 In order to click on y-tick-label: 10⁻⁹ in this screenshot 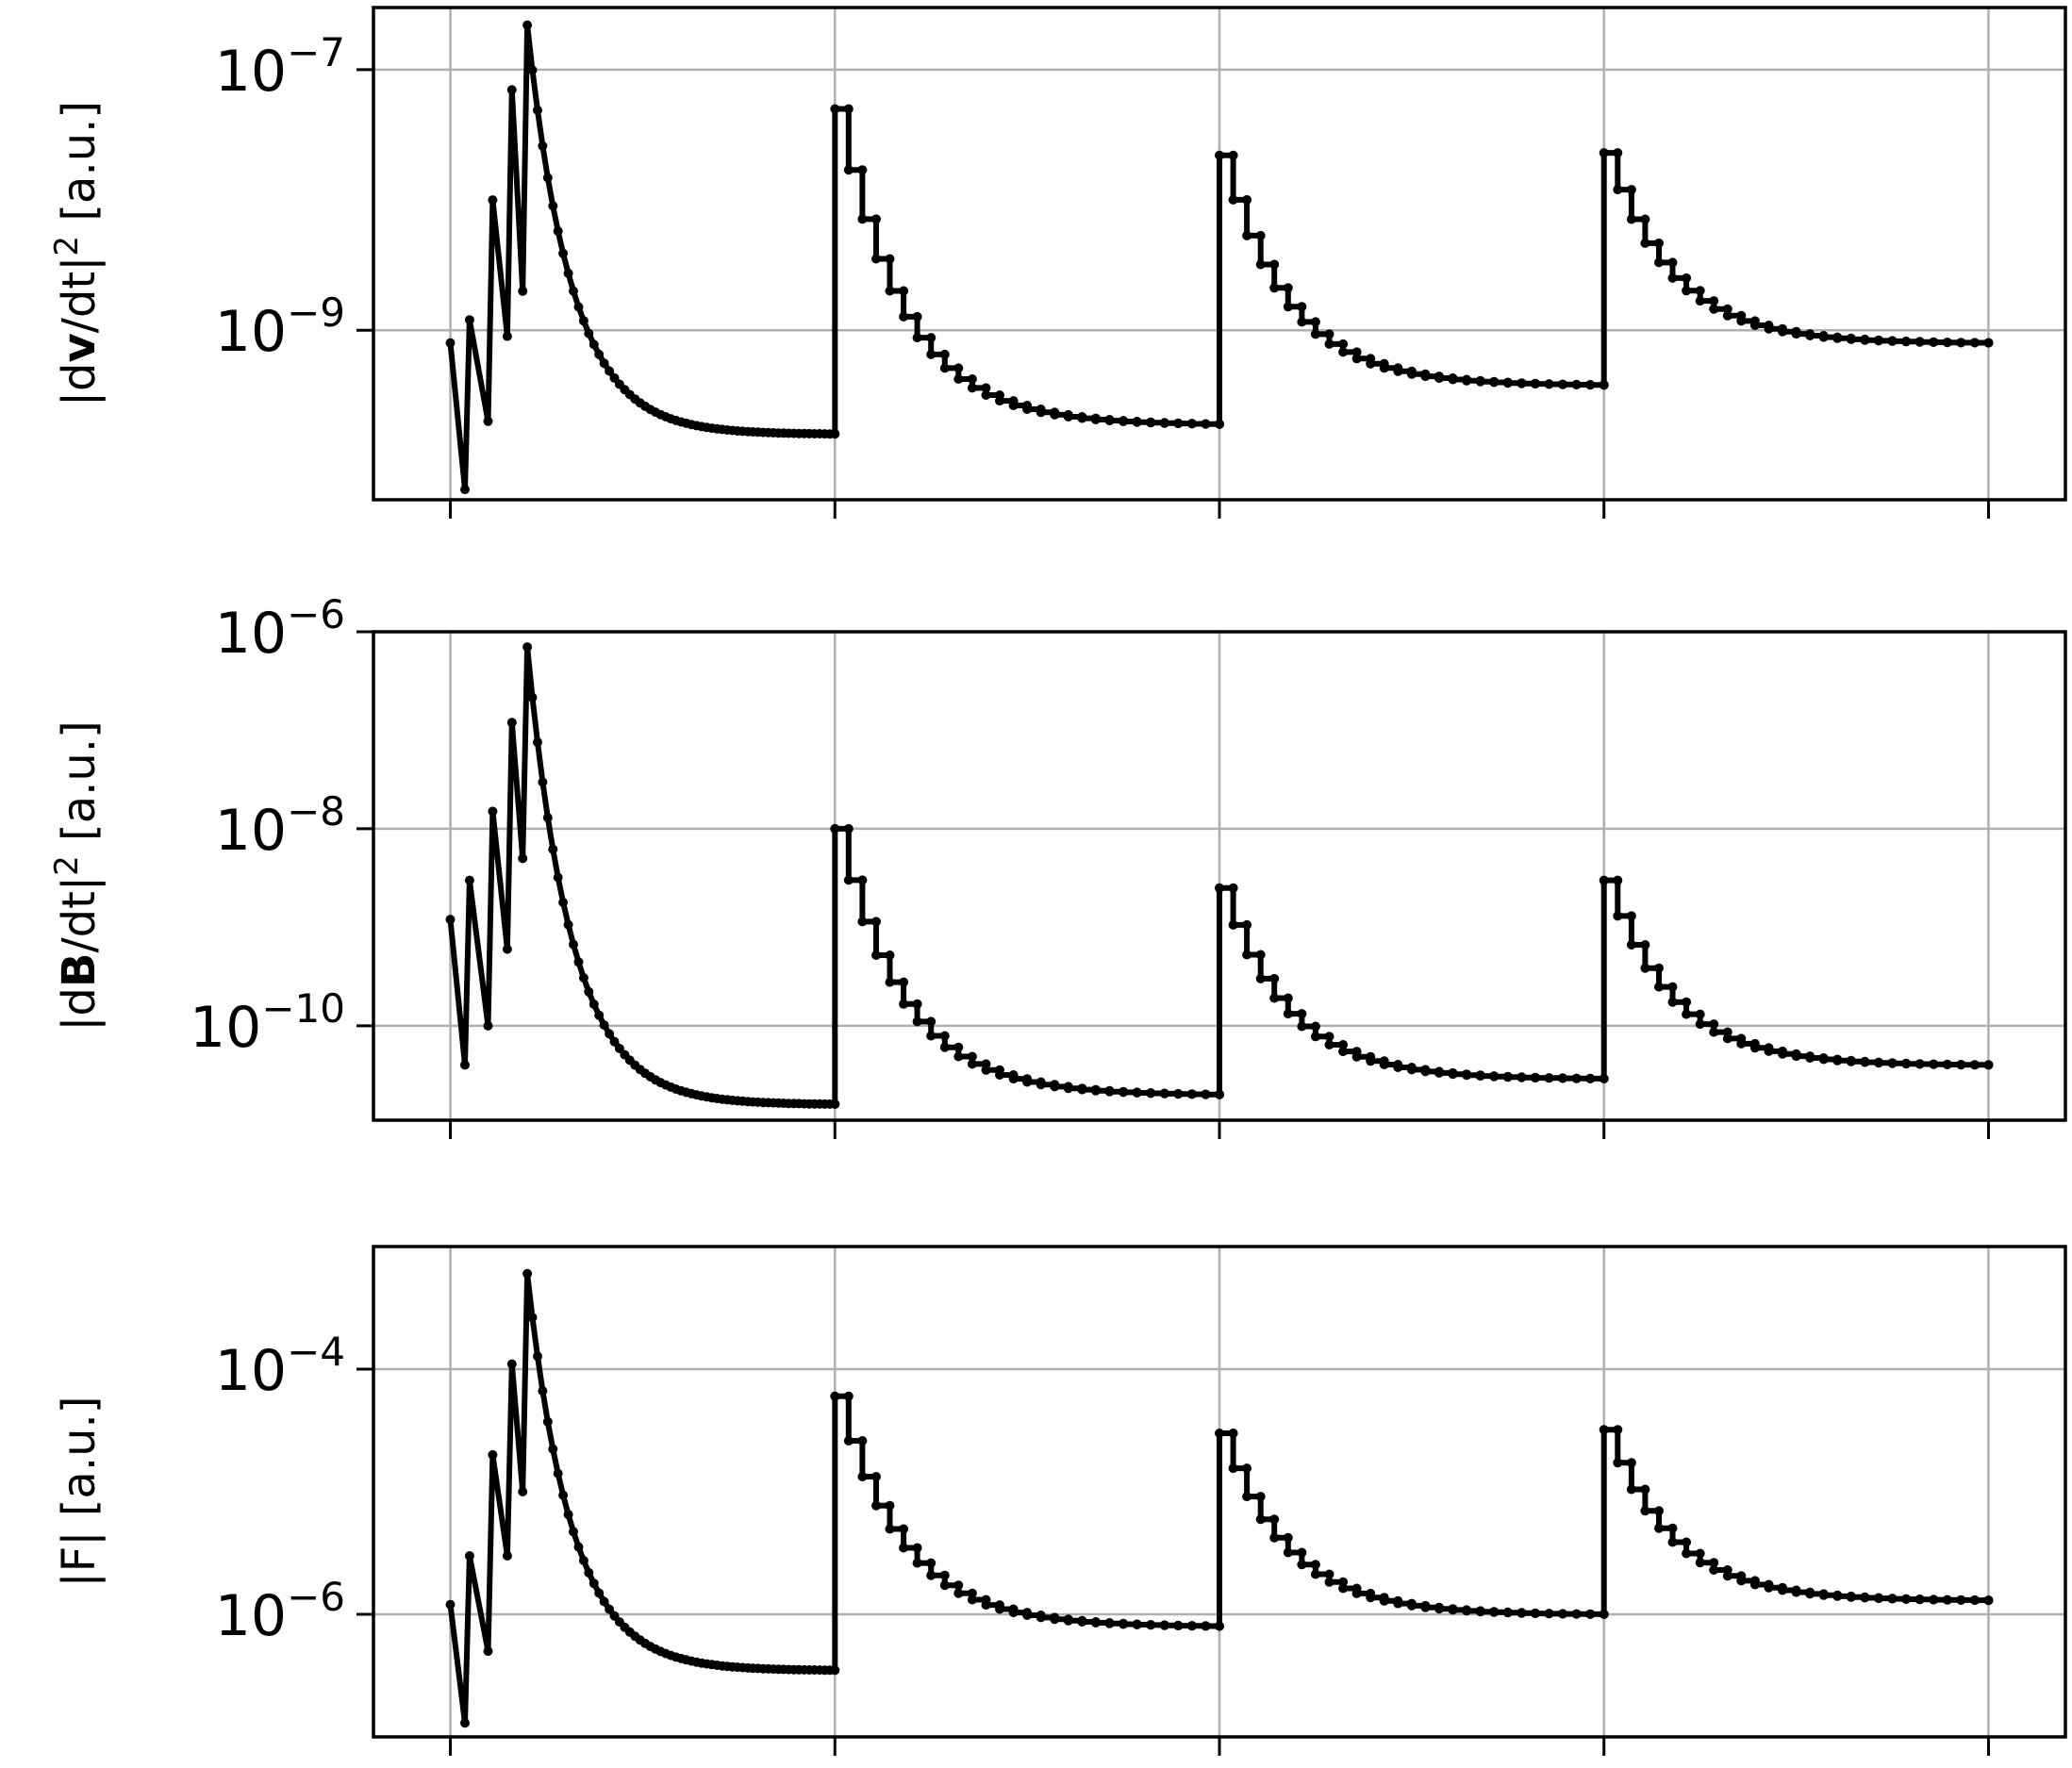, I will do `click(280, 327)`.